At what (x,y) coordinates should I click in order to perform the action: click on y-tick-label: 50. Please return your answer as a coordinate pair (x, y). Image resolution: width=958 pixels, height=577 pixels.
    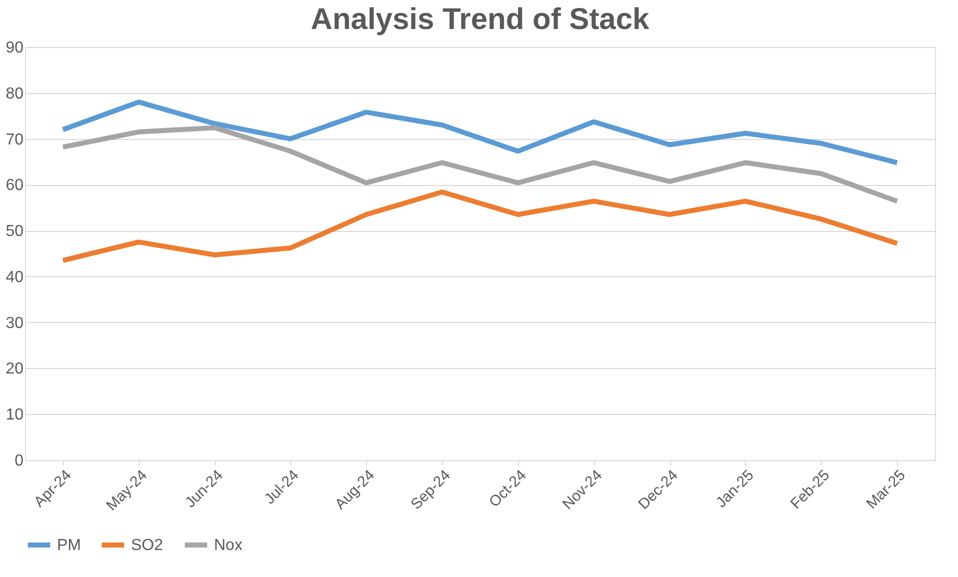
    Looking at the image, I should click on (15, 231).